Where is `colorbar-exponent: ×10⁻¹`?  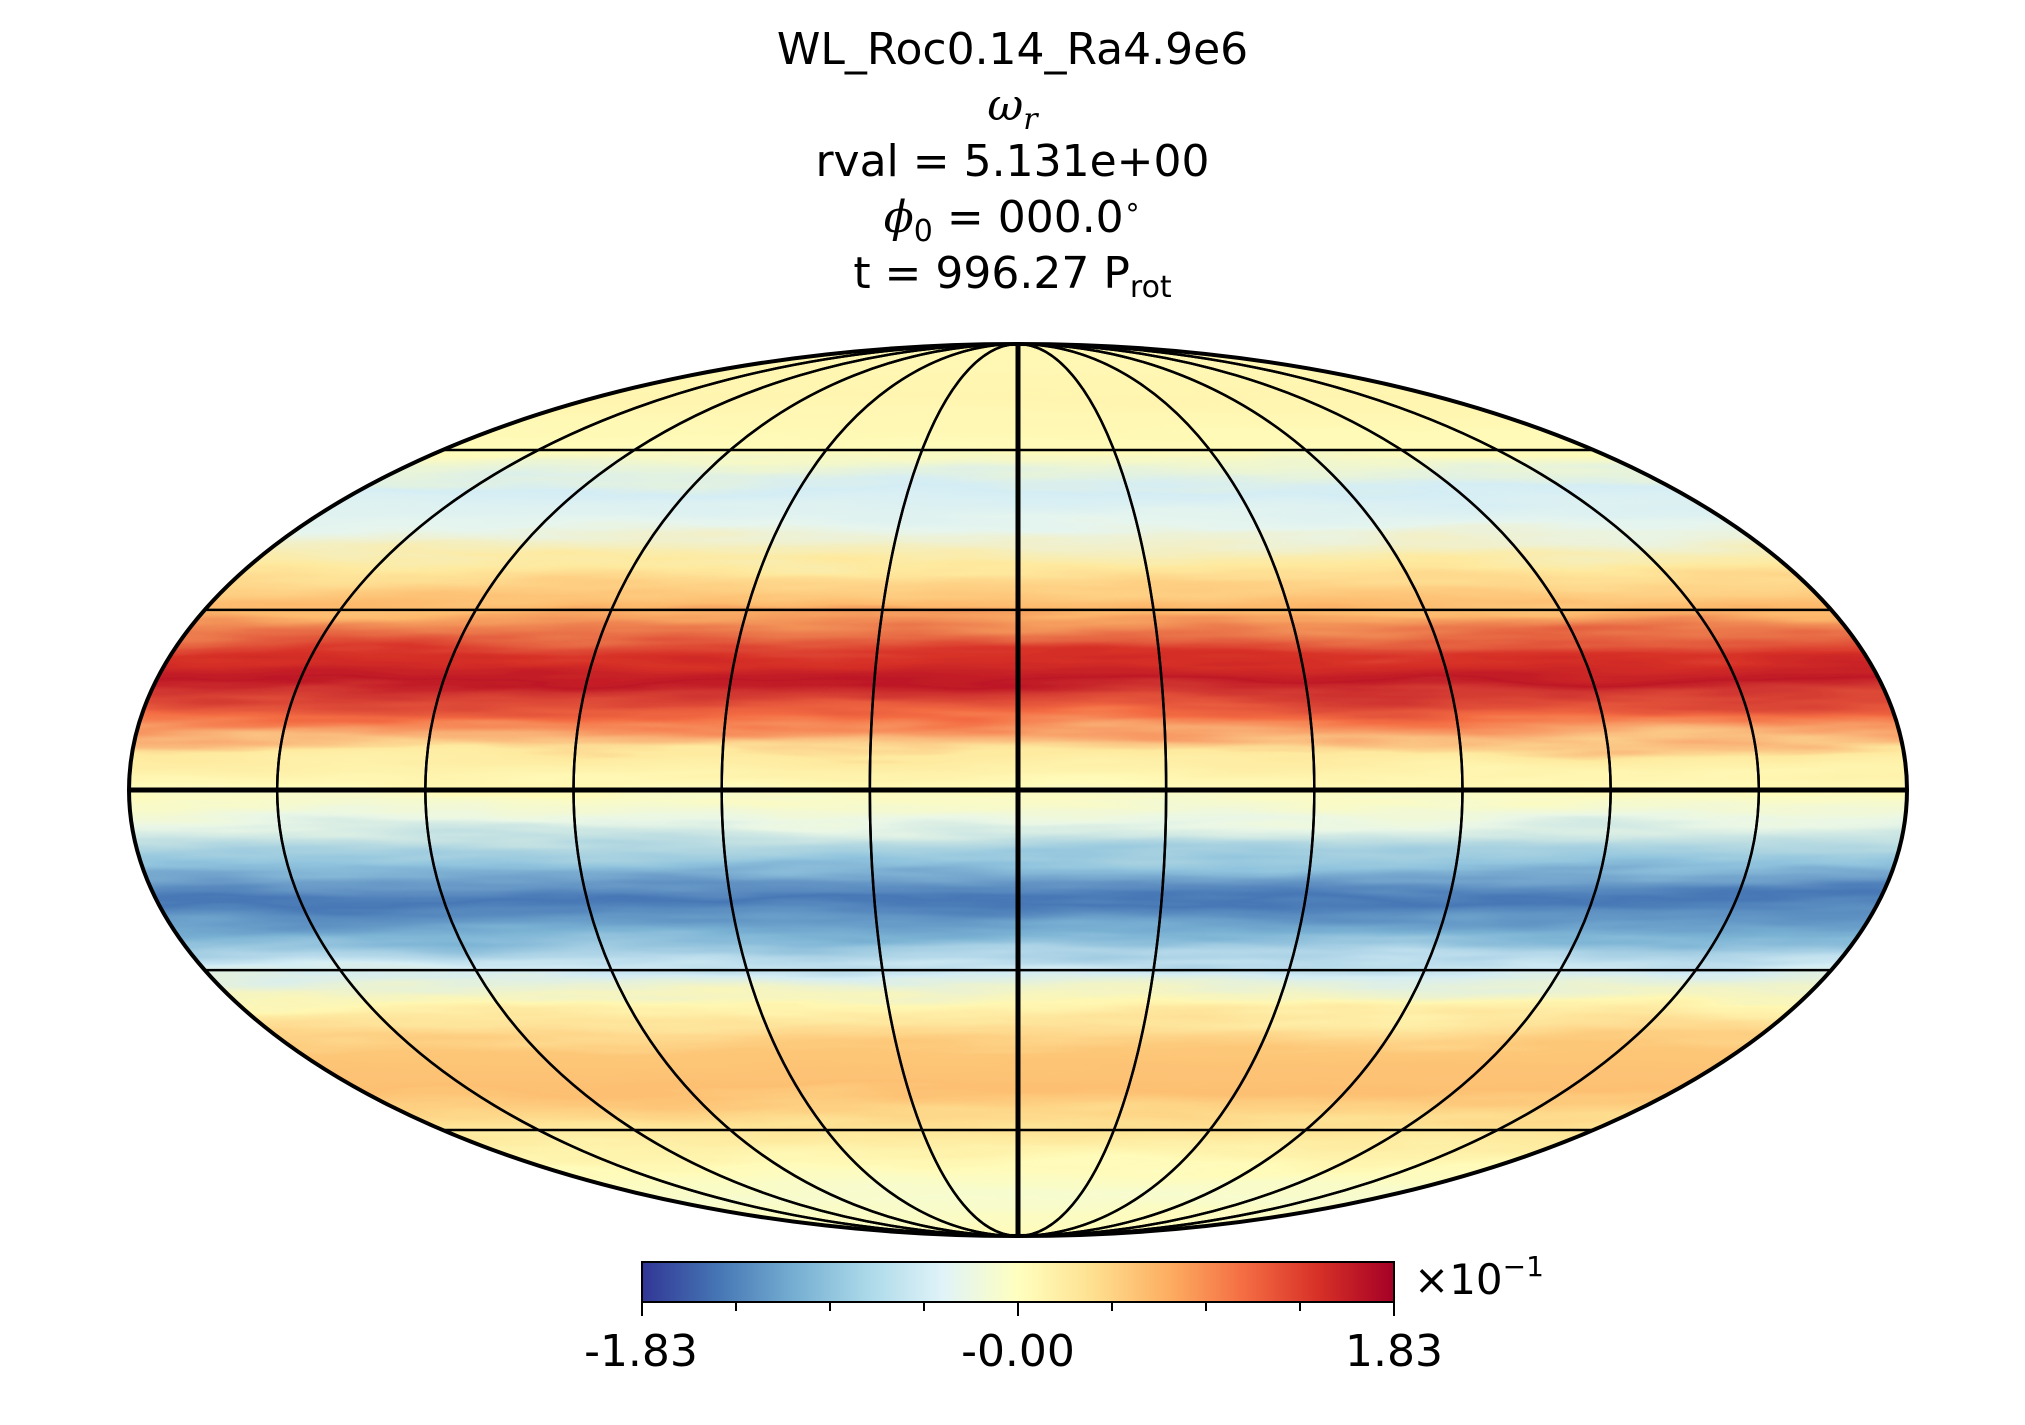 colorbar-exponent: ×10⁻¹ is located at coordinates (1479, 1277).